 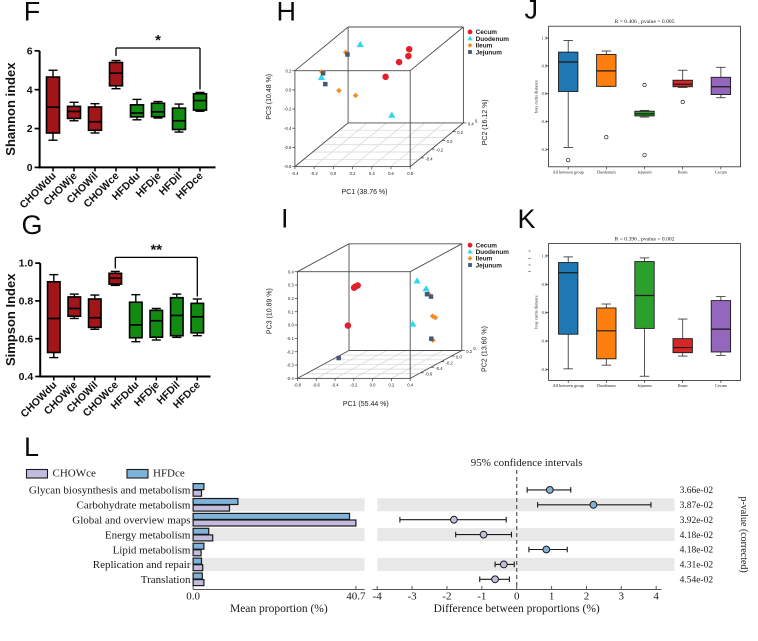 I want to click on y-tick-label: 6, so click(x=30, y=51).